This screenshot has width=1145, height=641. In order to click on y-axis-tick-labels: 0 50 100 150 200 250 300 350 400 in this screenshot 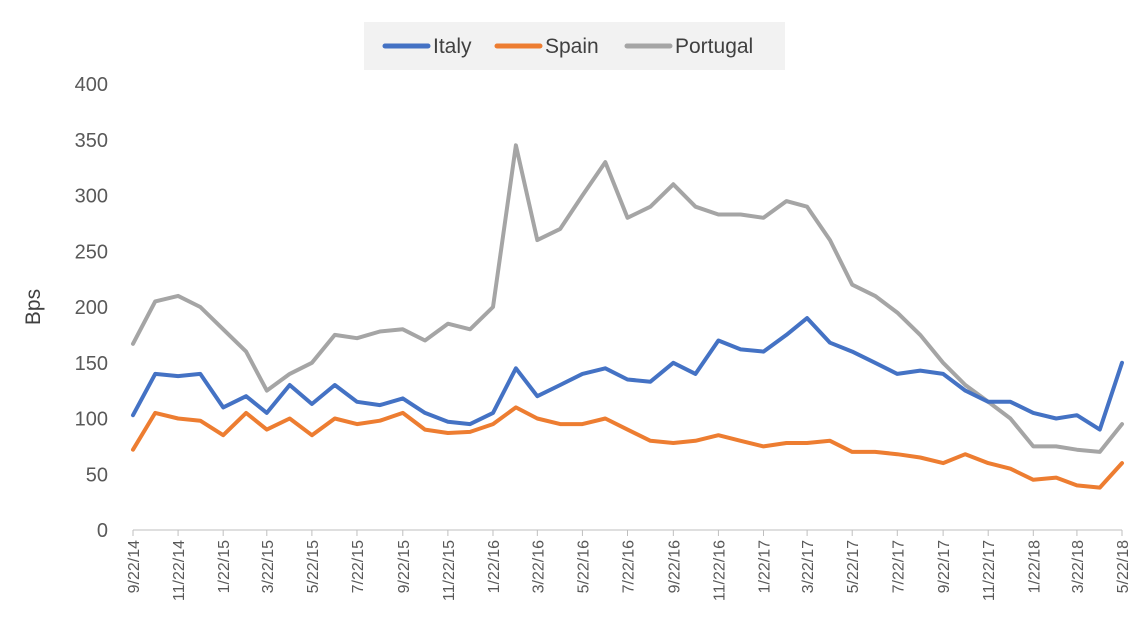, I will do `click(91, 308)`.